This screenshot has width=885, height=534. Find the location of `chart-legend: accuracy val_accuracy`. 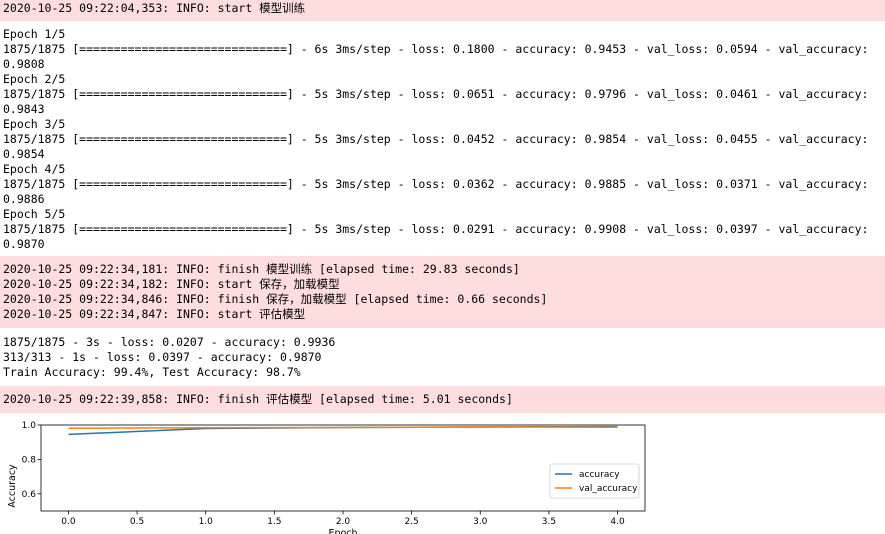

chart-legend: accuracy val_accuracy is located at coordinates (594, 481).